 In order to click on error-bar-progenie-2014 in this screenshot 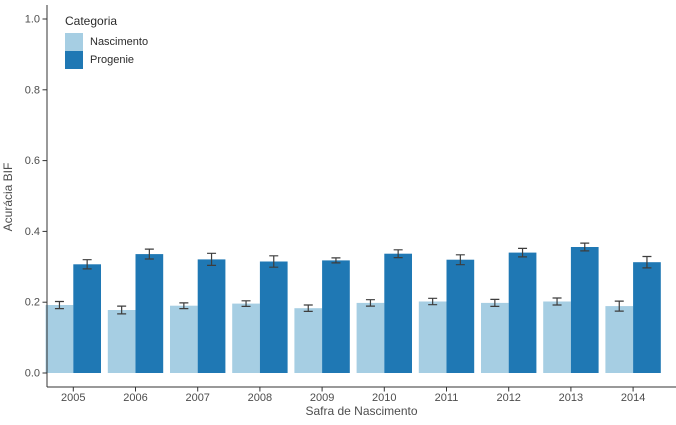, I will do `click(647, 262)`.